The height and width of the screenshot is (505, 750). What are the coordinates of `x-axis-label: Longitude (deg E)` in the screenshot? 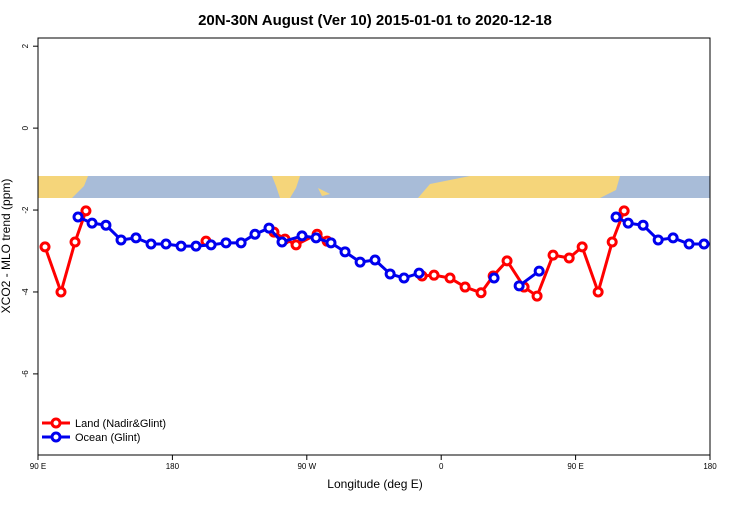 It's located at (374, 484).